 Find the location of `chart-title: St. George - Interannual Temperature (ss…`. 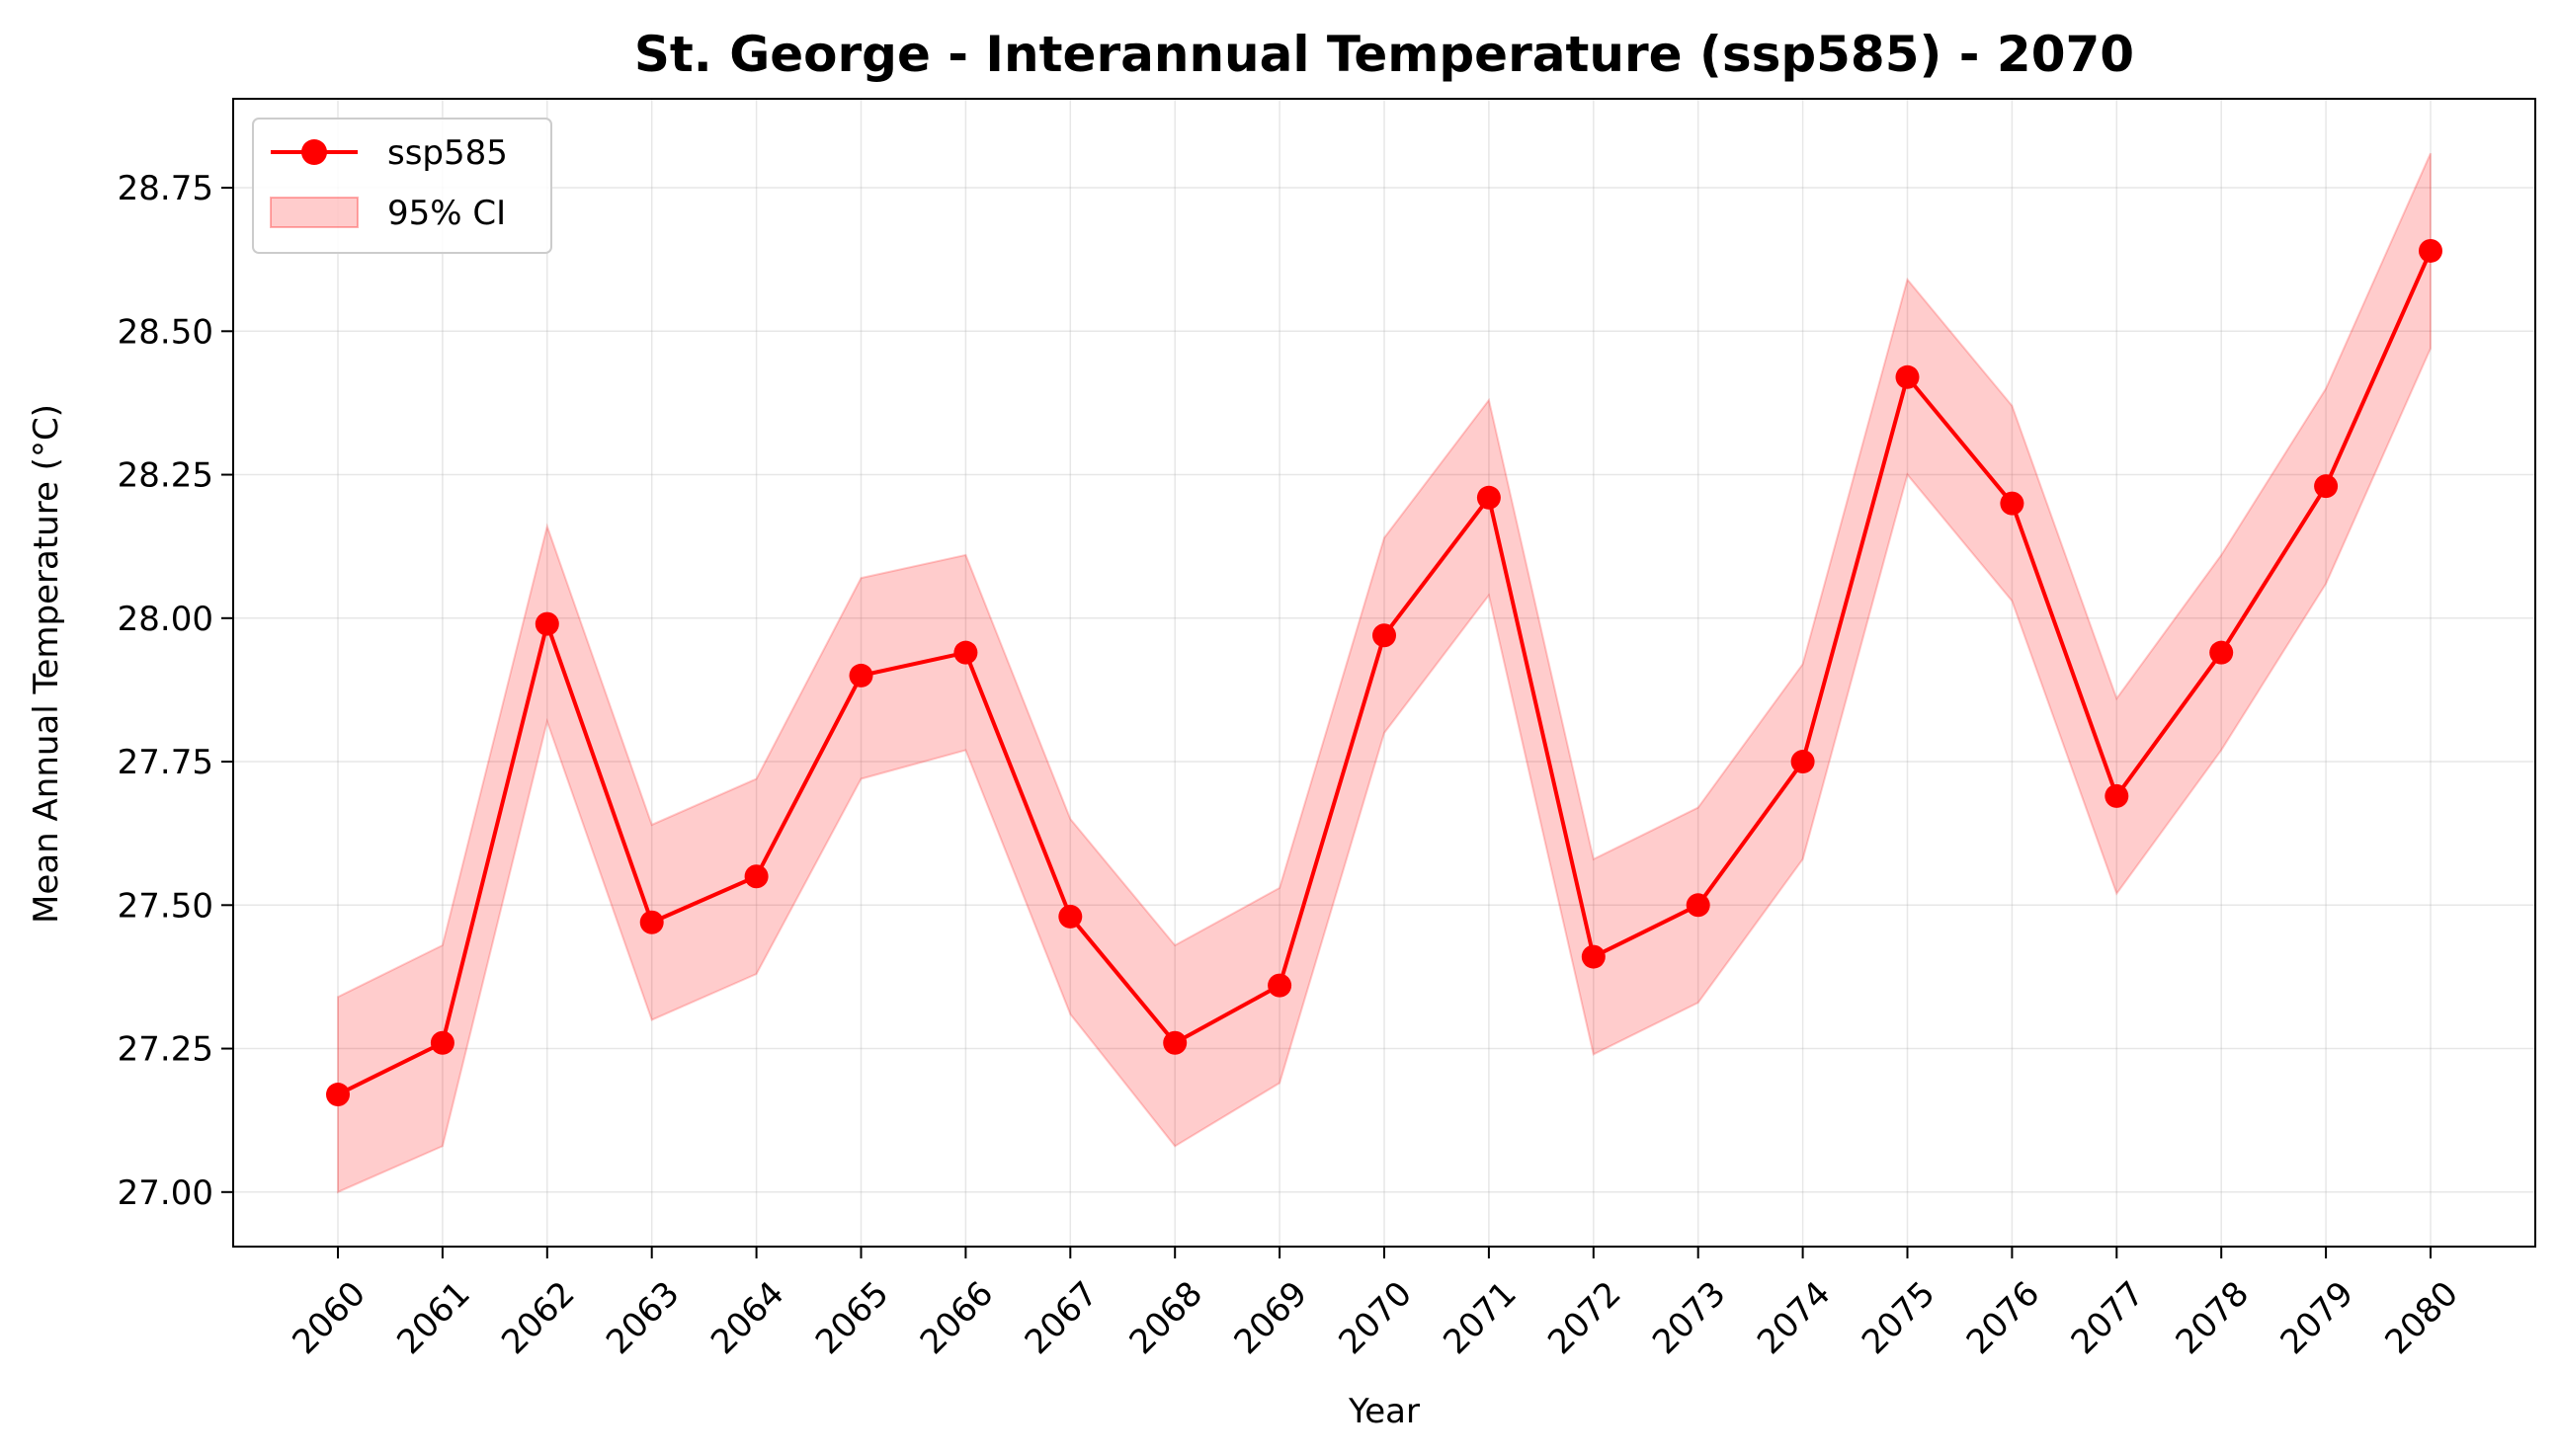

chart-title: St. George - Interannual Temperature (ss… is located at coordinates (1384, 54).